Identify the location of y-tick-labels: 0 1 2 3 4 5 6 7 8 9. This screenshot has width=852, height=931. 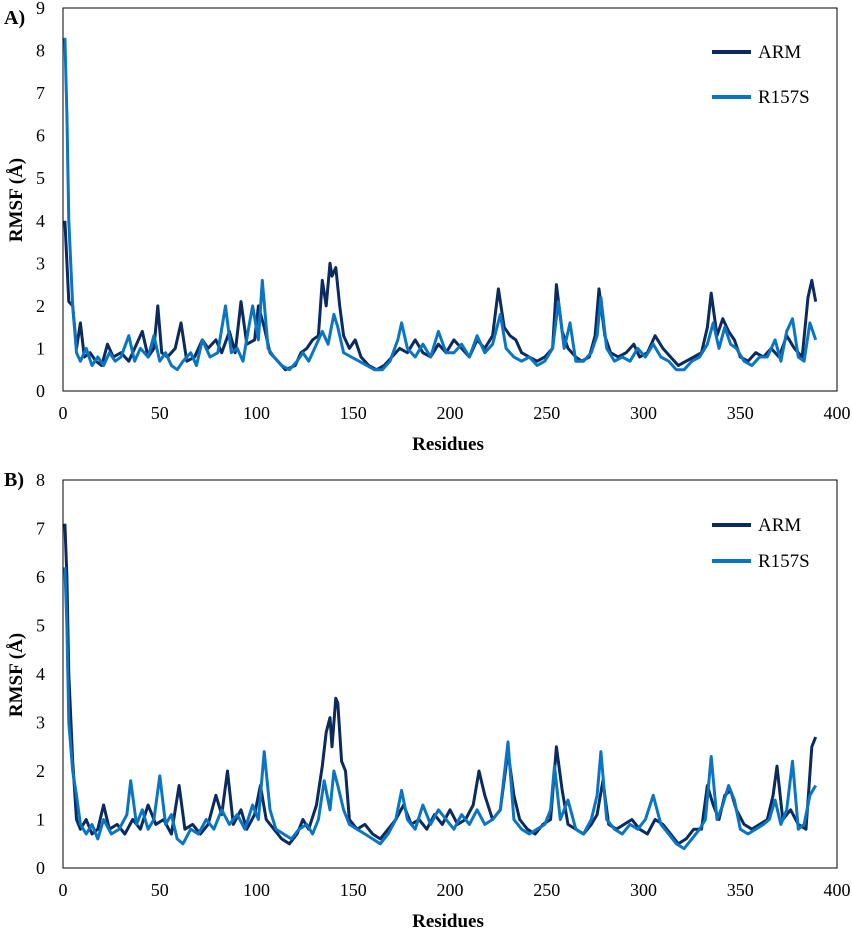
(40, 200).